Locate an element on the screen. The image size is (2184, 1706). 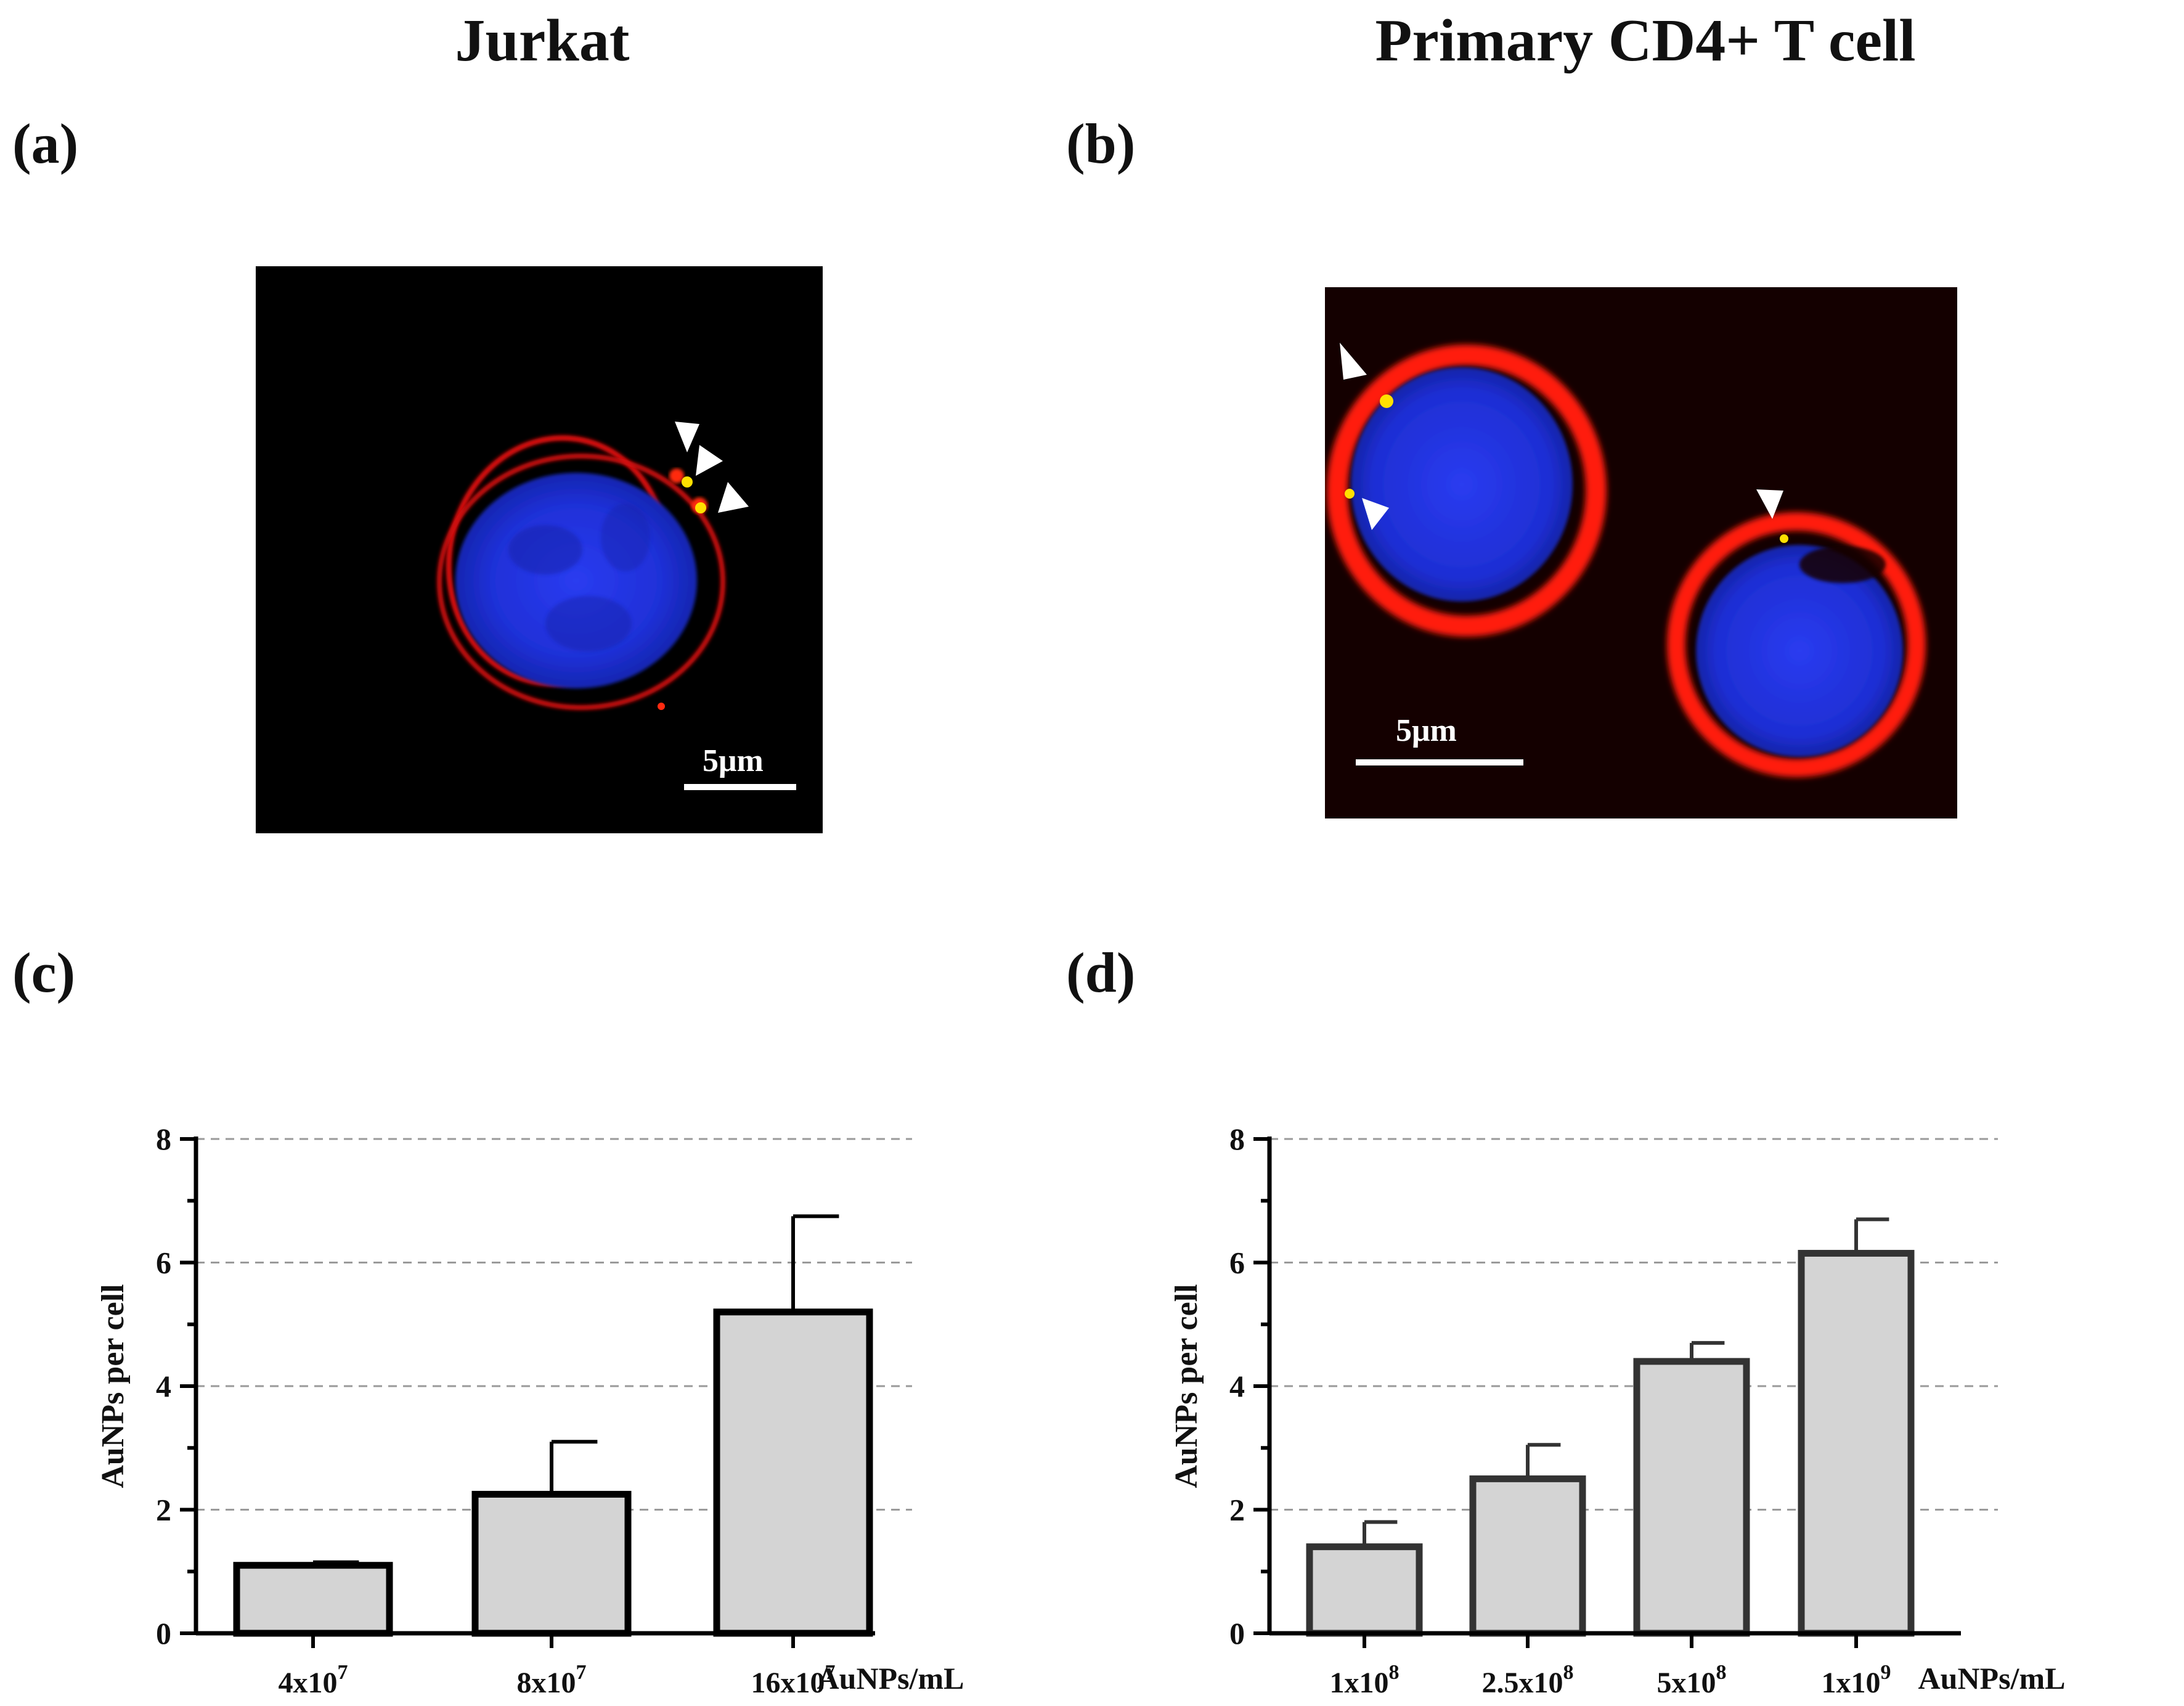
micrograph-jurkat: 5μm is located at coordinates (539, 549).